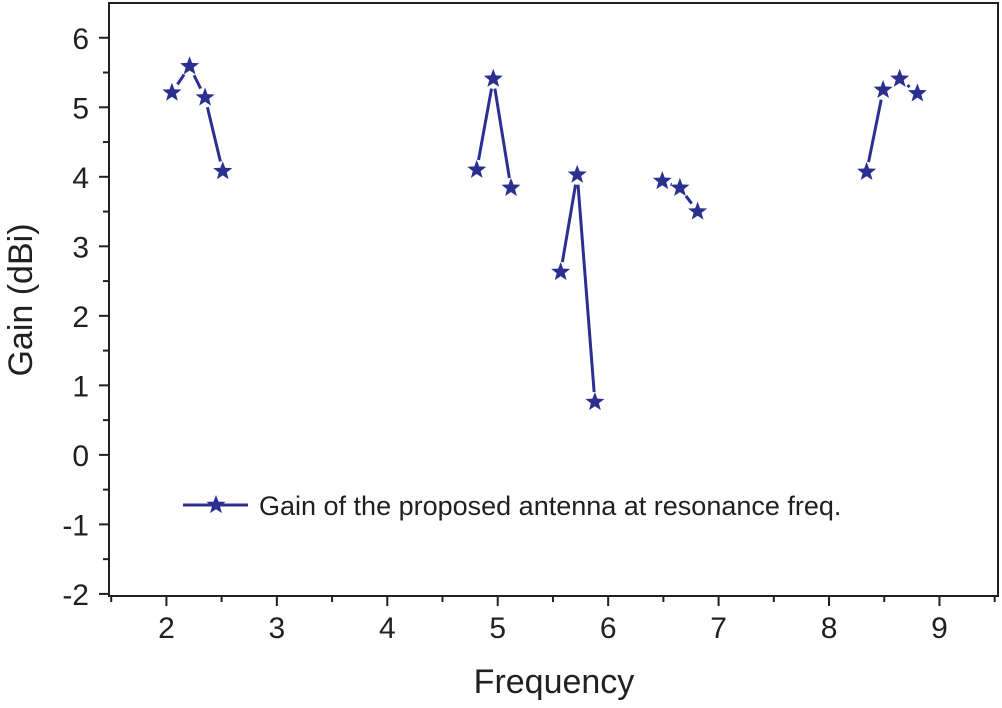 Image resolution: width=1002 pixels, height=708 pixels. I want to click on x-tick-label: 4, so click(387, 628).